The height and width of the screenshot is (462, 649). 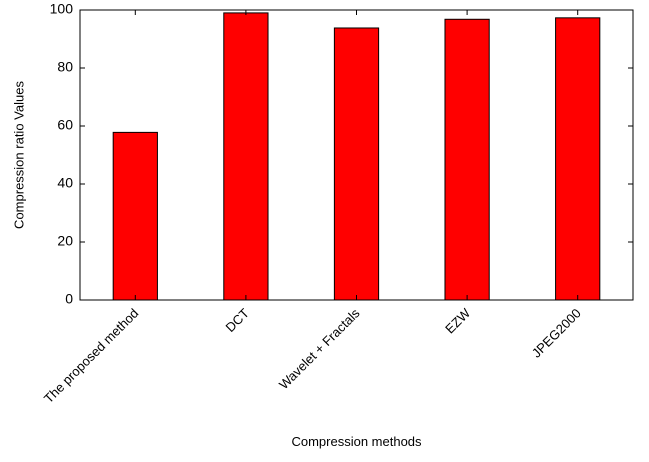 What do you see at coordinates (62, 9) in the screenshot?
I see `y-tick-label-5: 100` at bounding box center [62, 9].